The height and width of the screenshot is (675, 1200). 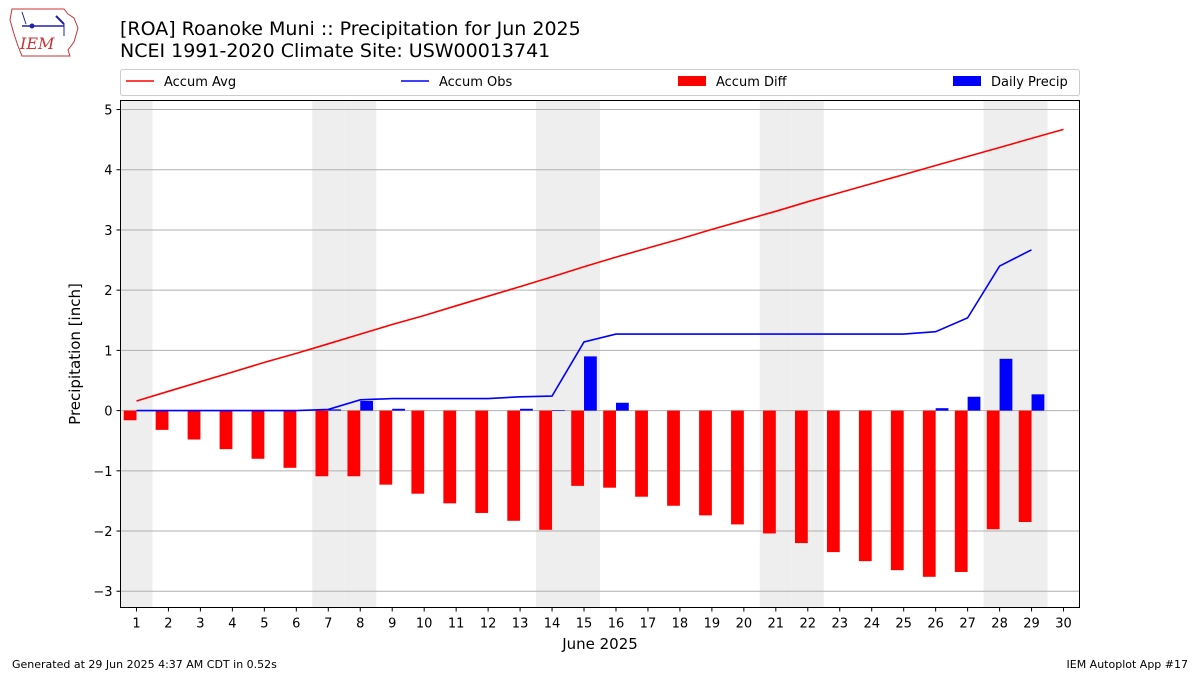 What do you see at coordinates (44, 32) in the screenshot?
I see `iem-logo: IEM` at bounding box center [44, 32].